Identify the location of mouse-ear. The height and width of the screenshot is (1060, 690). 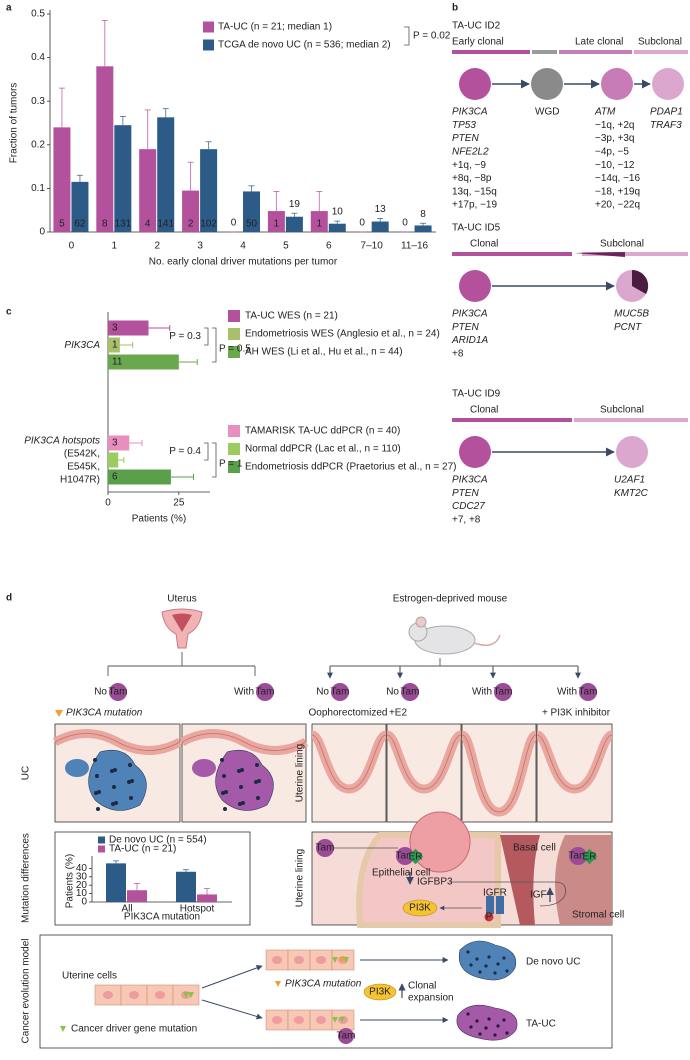
(421, 622).